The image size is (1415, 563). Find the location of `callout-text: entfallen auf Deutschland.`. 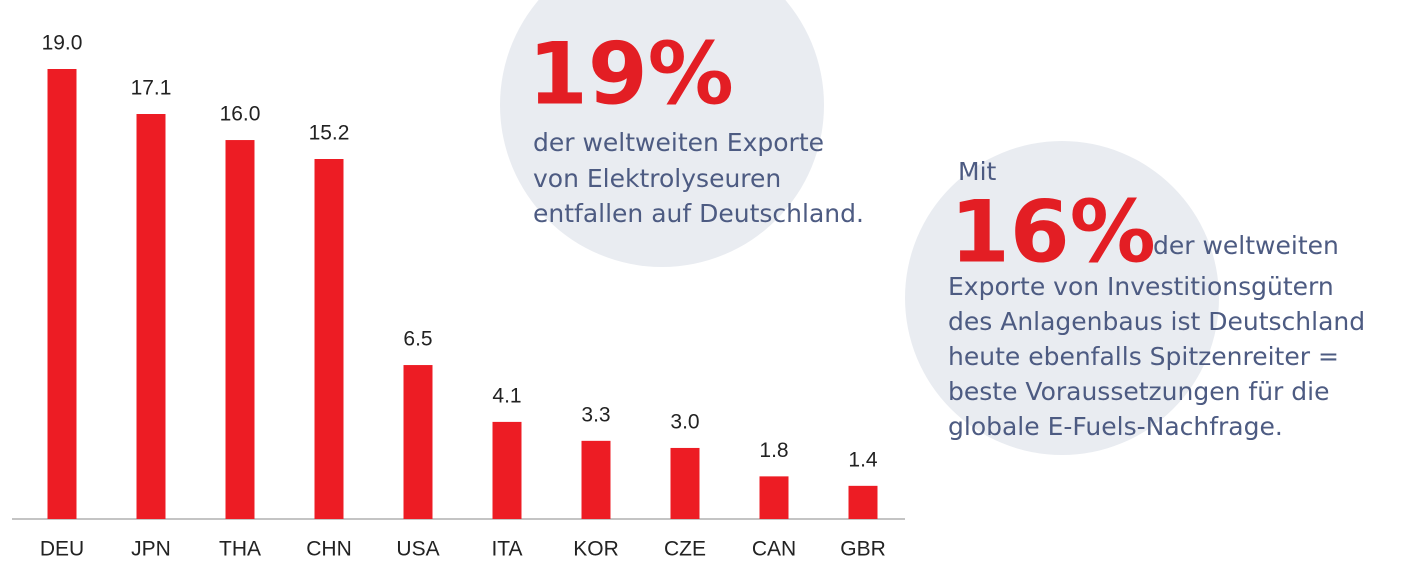

callout-text: entfallen auf Deutschland. is located at coordinates (698, 213).